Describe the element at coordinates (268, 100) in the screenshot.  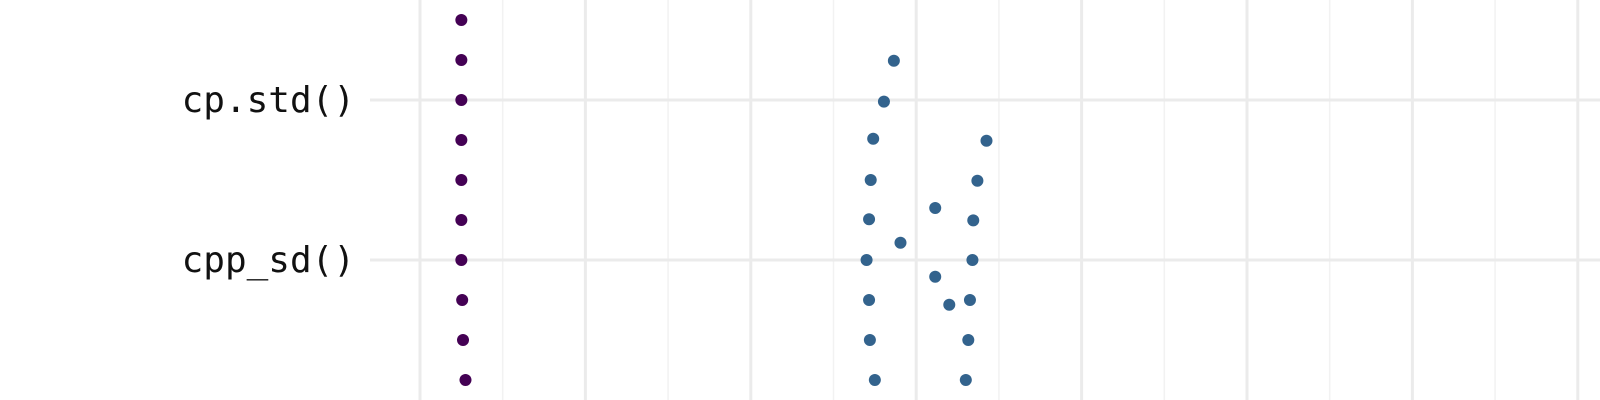
I see `y-tick-label: cp.std()` at that location.